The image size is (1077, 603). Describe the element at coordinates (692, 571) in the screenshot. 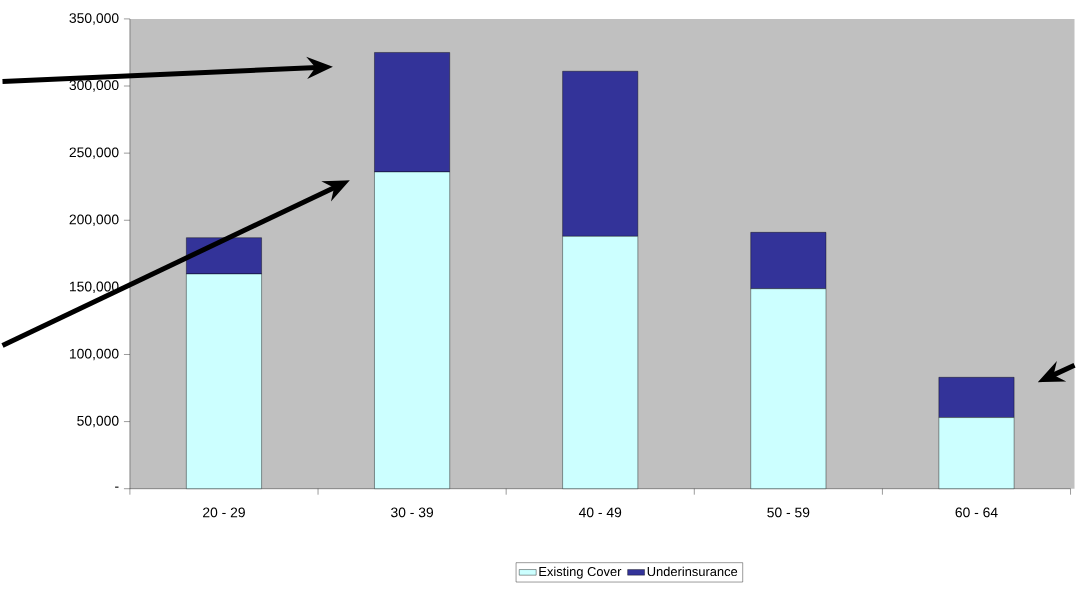

I see `legend-label: Underinsurance` at that location.